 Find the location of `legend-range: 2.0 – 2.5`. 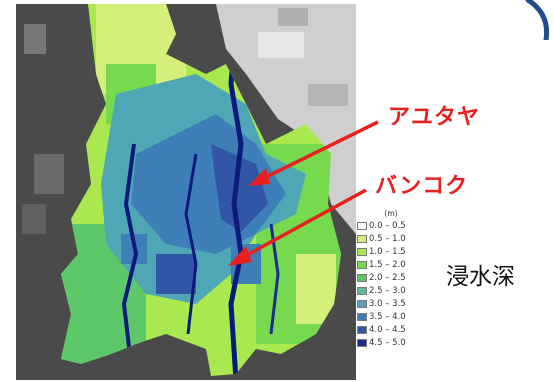

legend-range: 2.0 – 2.5 is located at coordinates (387, 277).